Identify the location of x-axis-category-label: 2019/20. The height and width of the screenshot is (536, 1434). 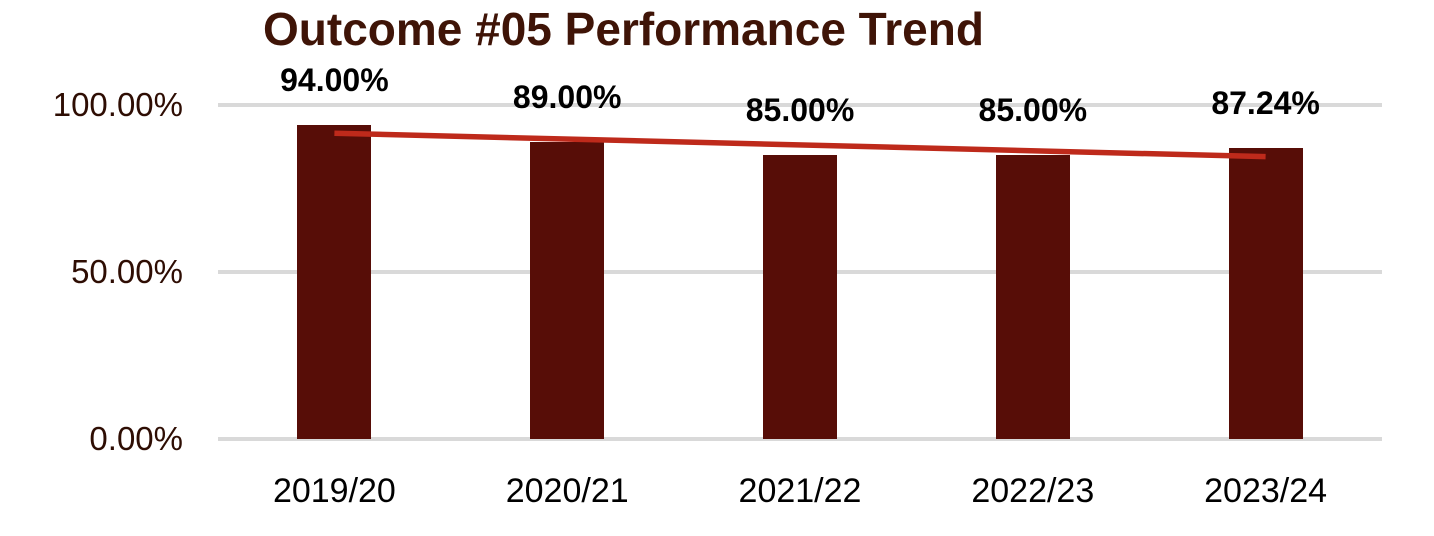
(334, 491).